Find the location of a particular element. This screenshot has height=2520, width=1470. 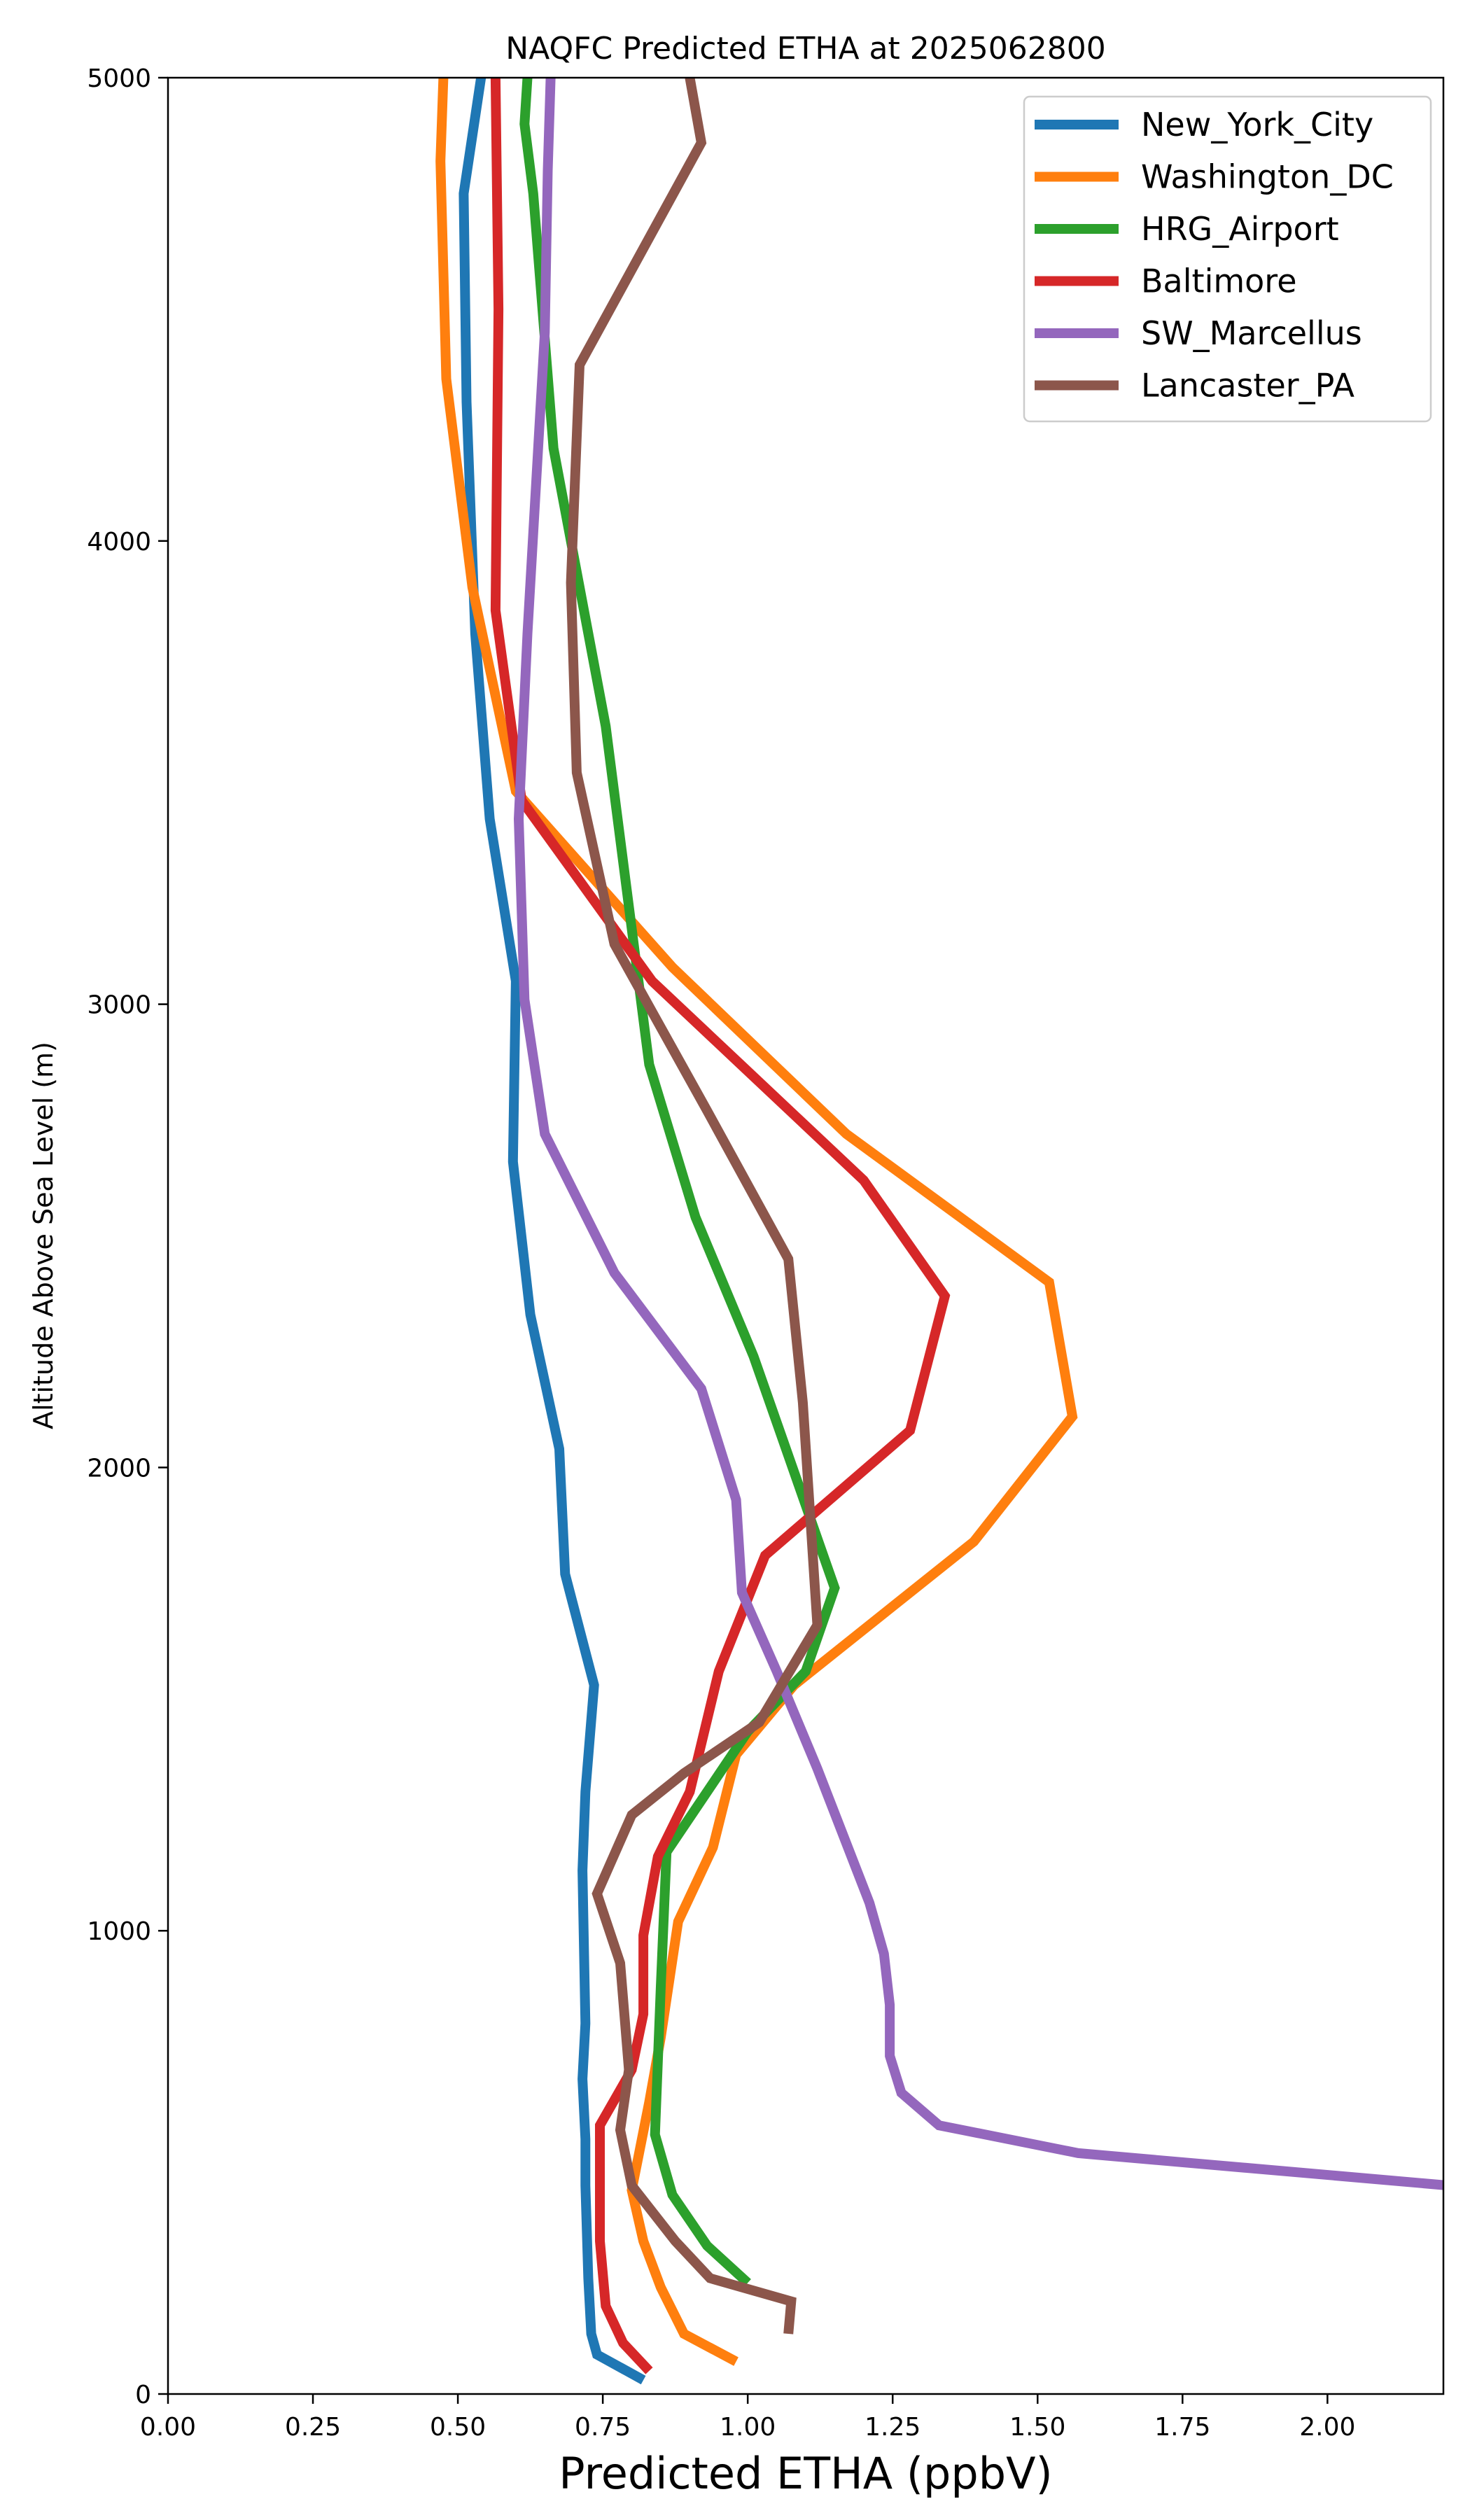

legend-label-baltimore: Baltimore is located at coordinates (1219, 281).